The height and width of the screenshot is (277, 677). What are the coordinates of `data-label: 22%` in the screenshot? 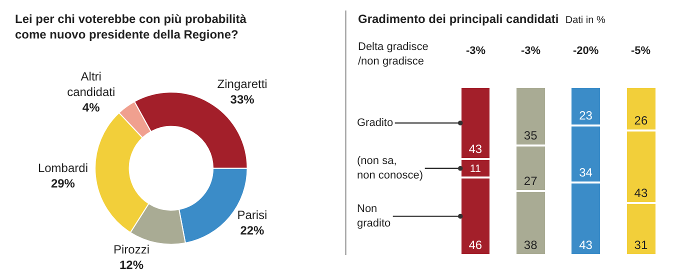 It's located at (252, 231).